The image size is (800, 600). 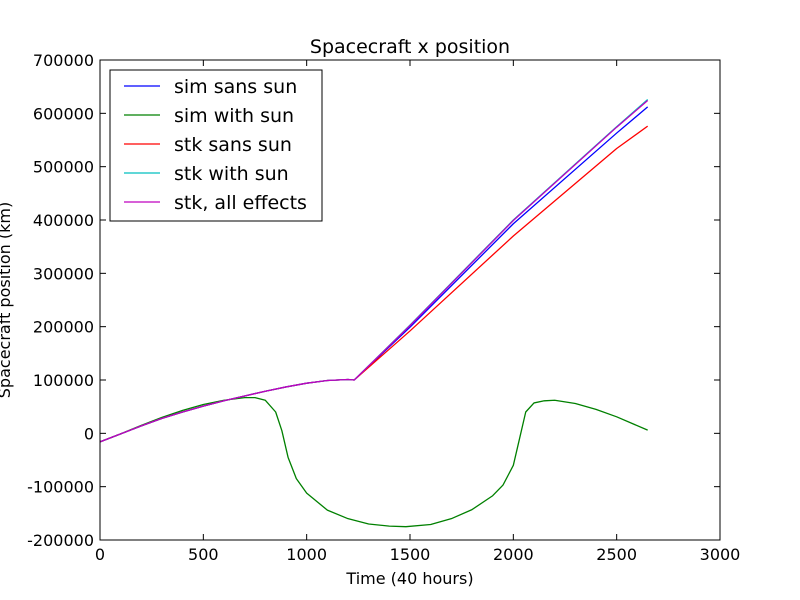 I want to click on y-tick-label: -200000, so click(x=60, y=540).